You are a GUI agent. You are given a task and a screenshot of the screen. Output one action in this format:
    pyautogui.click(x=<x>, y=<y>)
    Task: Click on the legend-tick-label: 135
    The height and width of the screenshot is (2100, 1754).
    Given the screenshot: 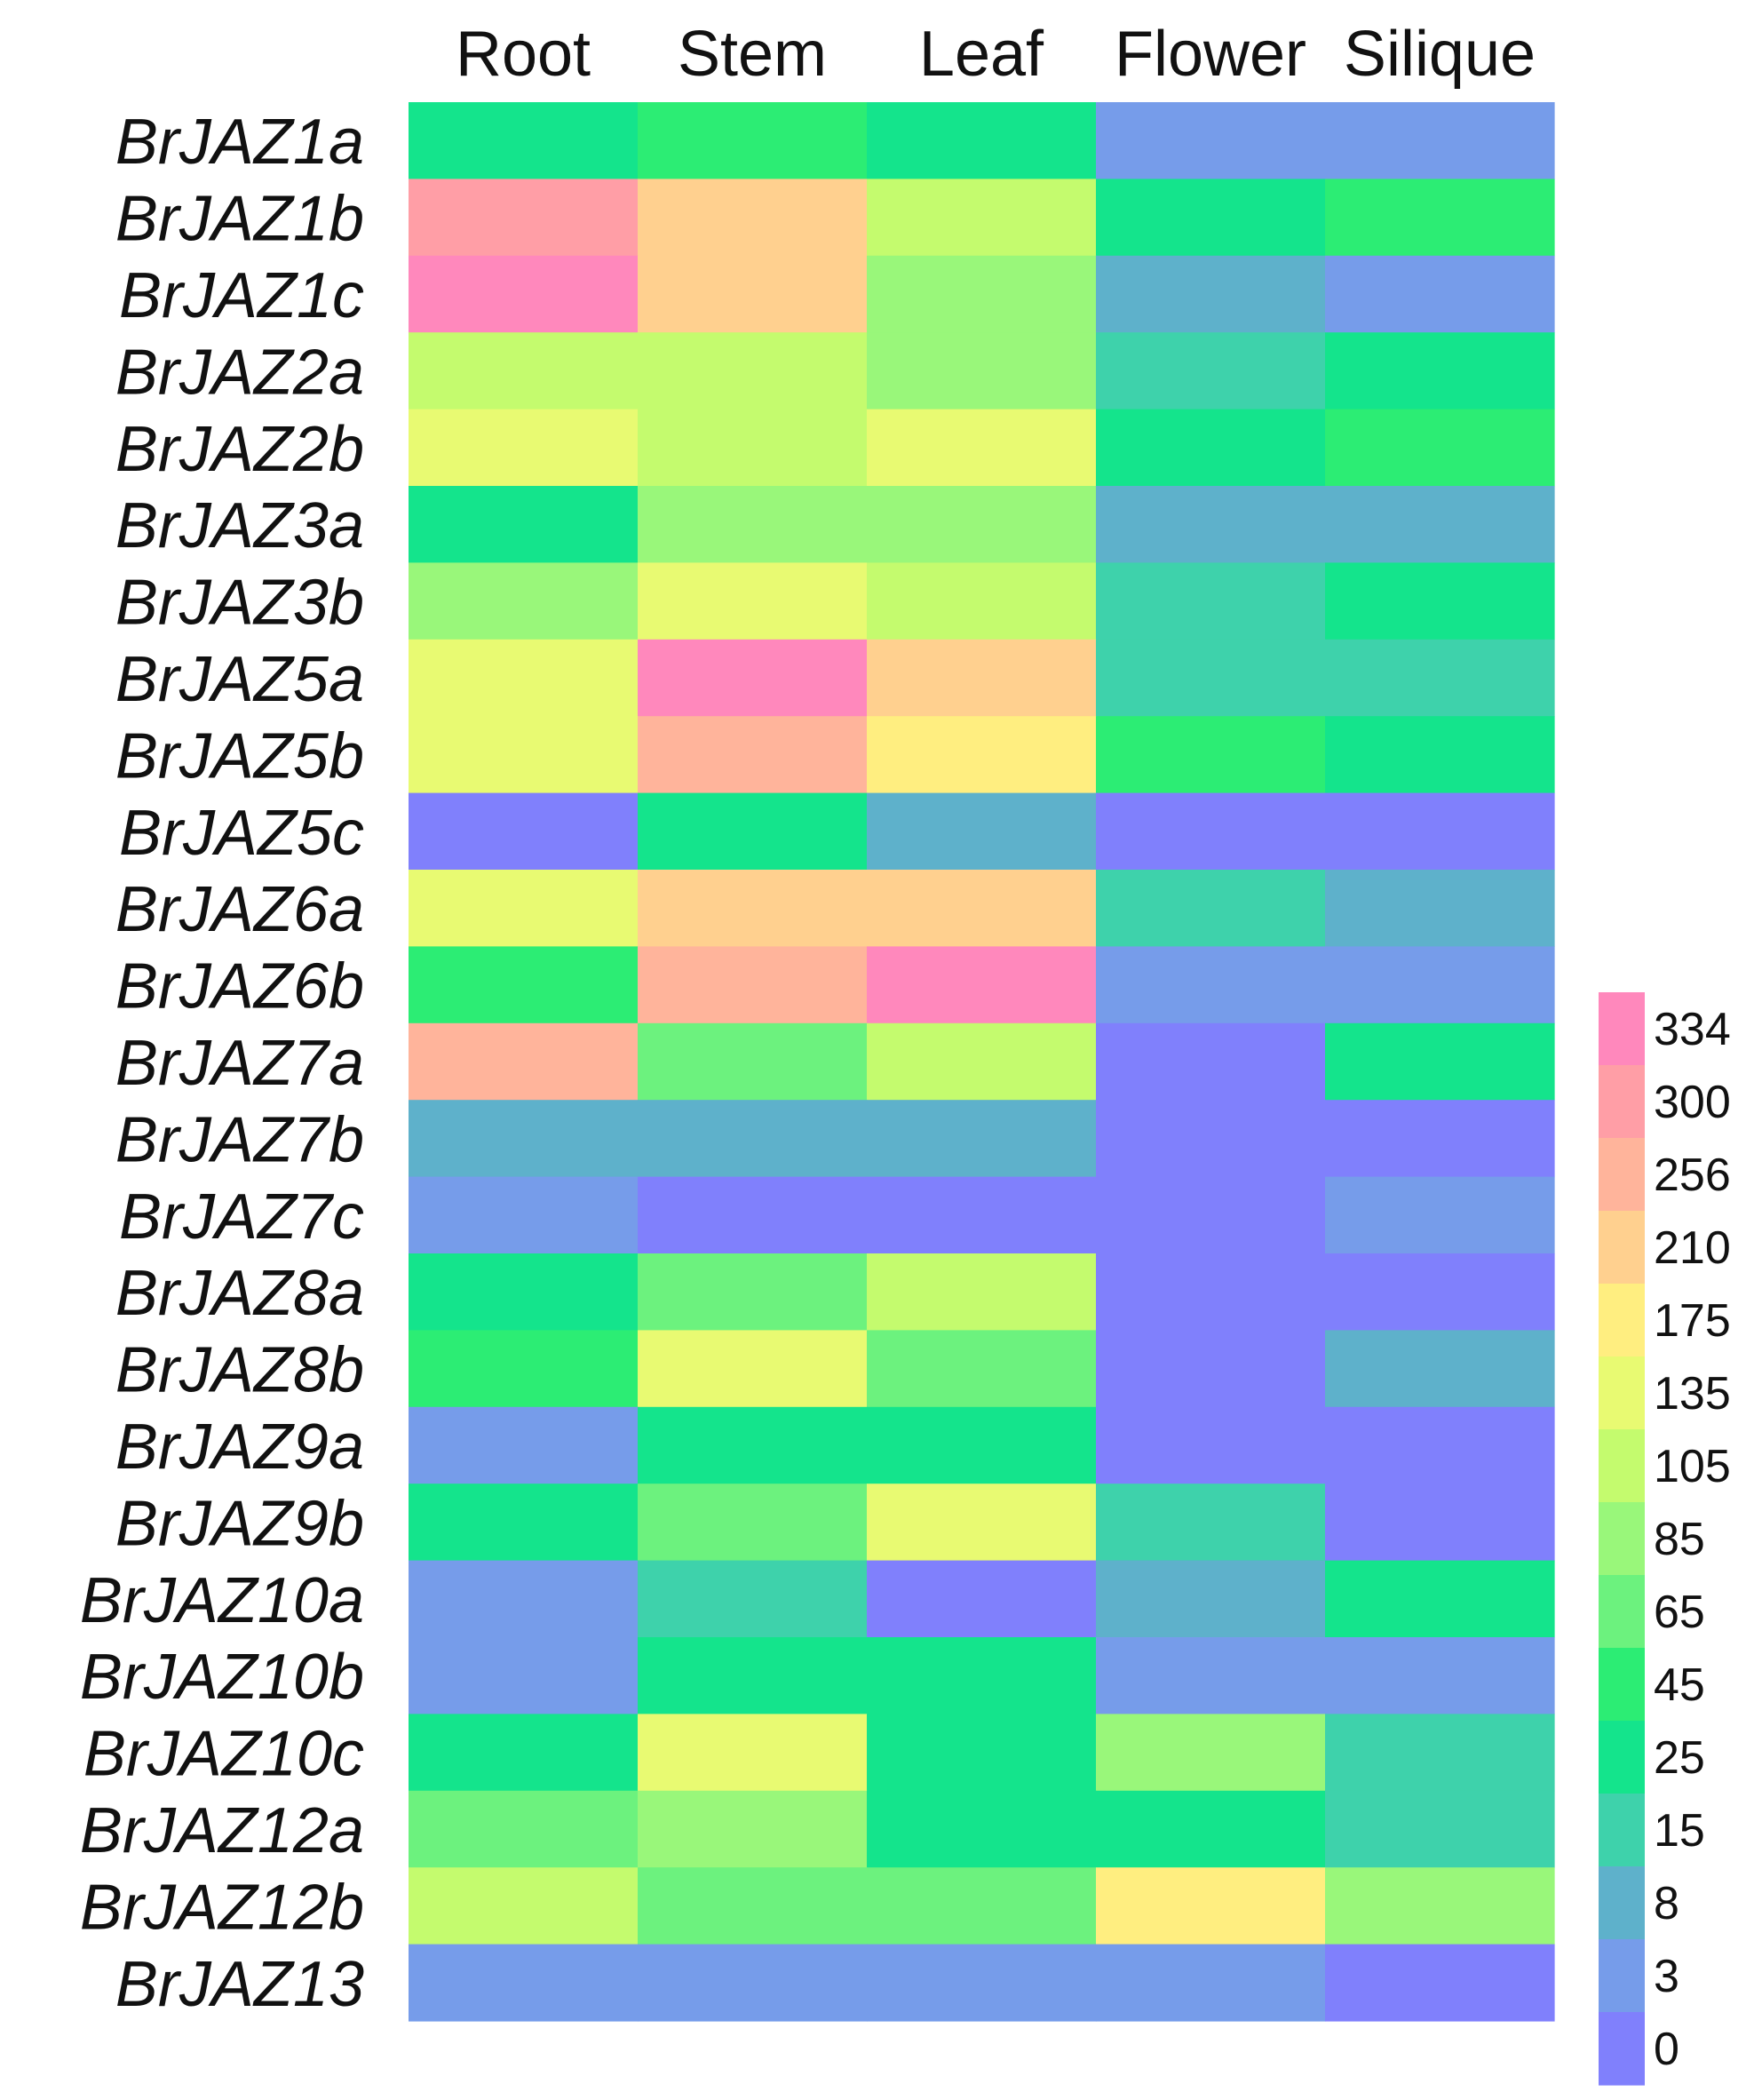 What is the action you would take?
    pyautogui.click(x=1692, y=1394)
    